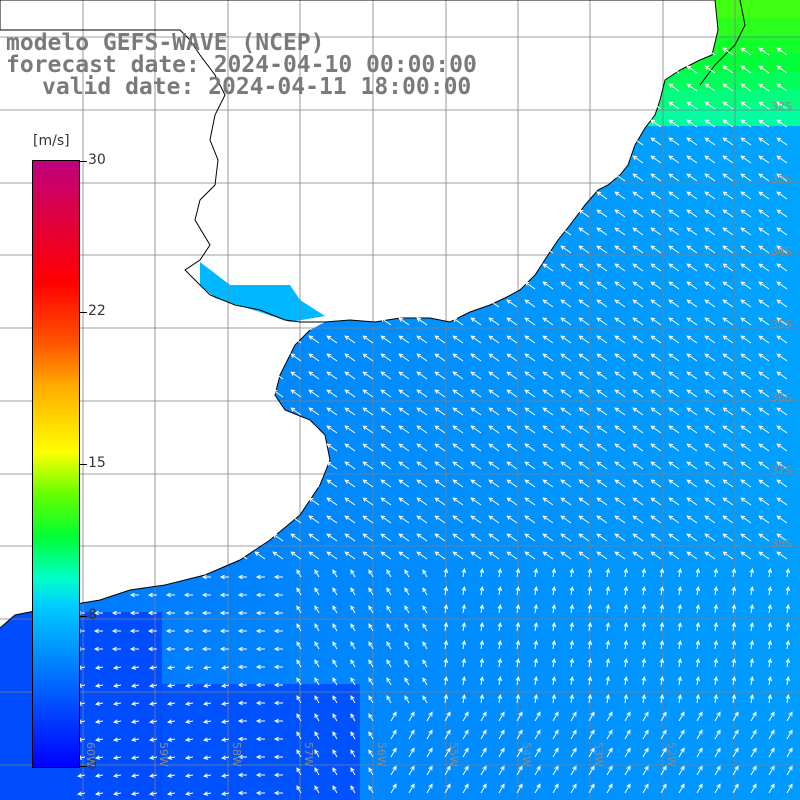  Describe the element at coordinates (97, 463) in the screenshot. I see `colorbar-tick-label: 15` at that location.